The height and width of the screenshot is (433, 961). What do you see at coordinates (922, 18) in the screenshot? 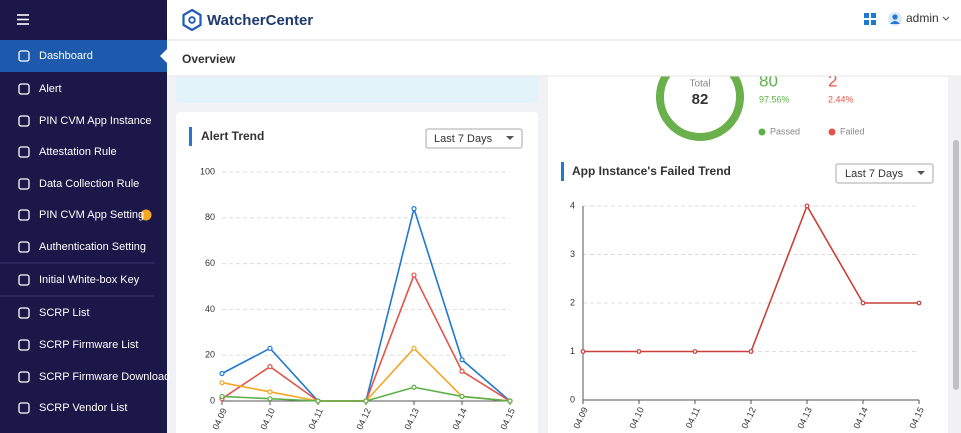
I see `user-name: admin` at bounding box center [922, 18].